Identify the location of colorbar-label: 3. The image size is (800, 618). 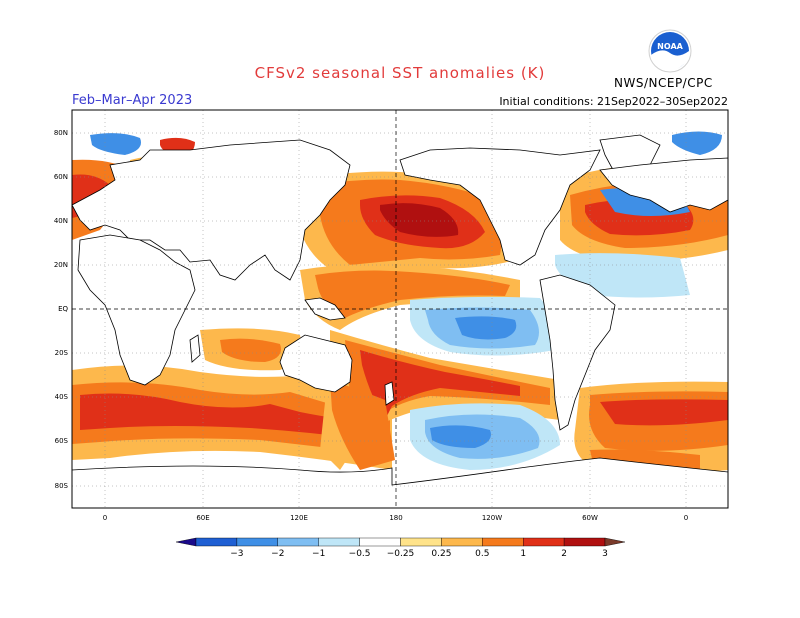
(605, 554).